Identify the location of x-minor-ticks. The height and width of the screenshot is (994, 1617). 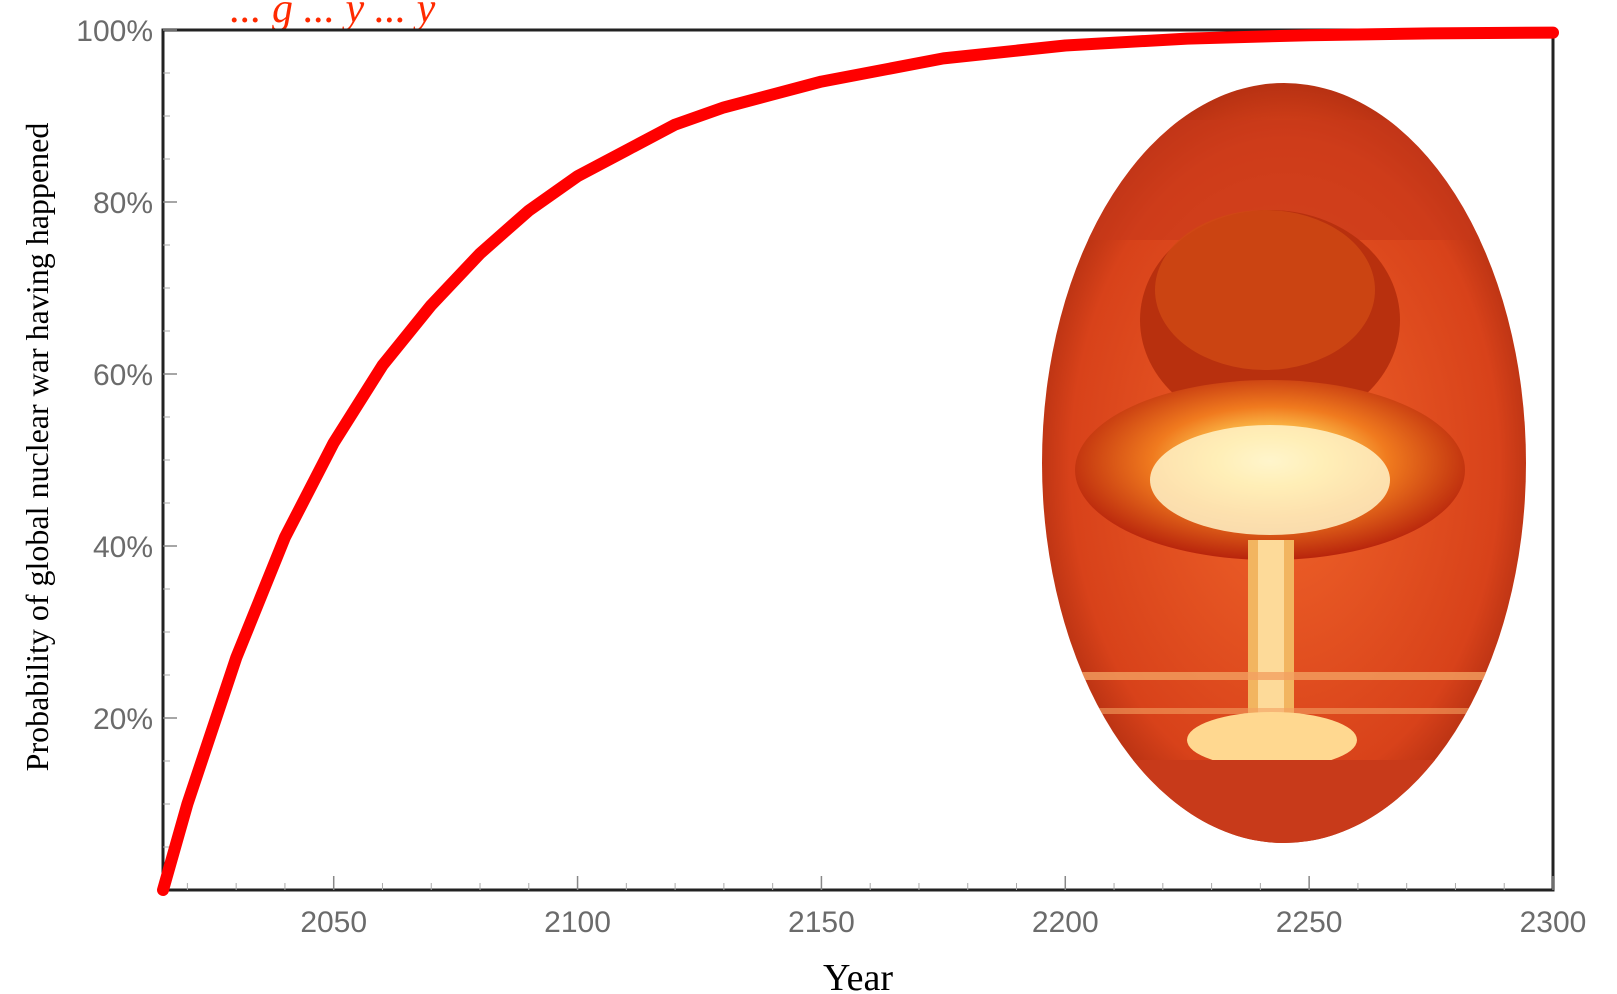
(845, 886).